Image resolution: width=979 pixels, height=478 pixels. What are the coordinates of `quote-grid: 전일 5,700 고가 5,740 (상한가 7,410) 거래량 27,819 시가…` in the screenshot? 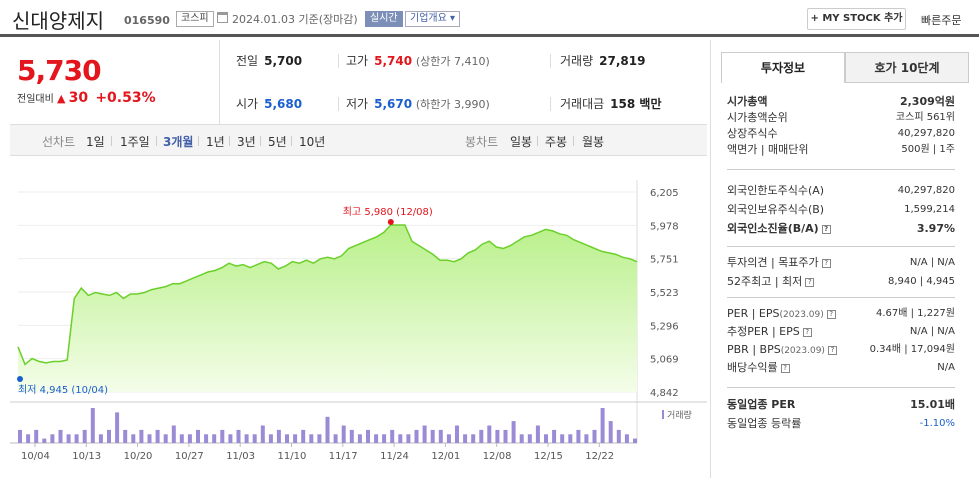 It's located at (463, 82).